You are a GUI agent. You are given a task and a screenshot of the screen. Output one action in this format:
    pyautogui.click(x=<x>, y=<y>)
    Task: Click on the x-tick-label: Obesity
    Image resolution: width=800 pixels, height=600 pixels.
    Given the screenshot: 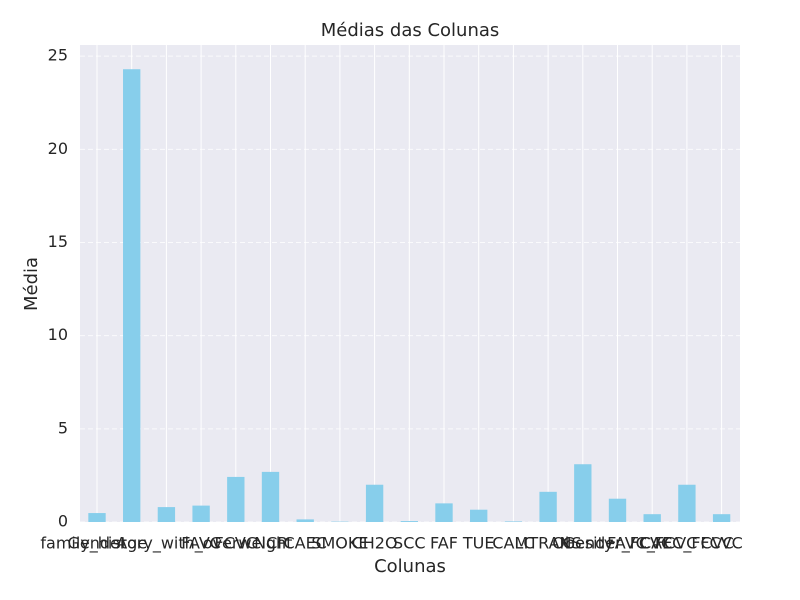 What is the action you would take?
    pyautogui.click(x=582, y=543)
    